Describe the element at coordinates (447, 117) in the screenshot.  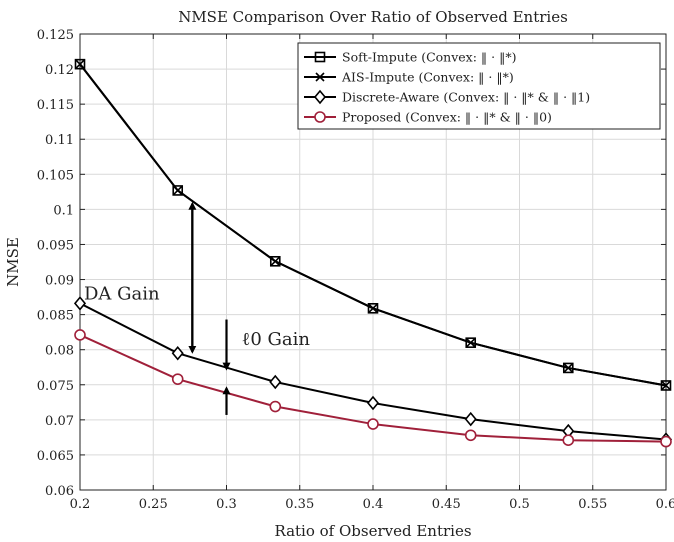
I see `legend-label: Proposed (Convex: ‖ · ‖* & ‖ · ‖0)` at that location.